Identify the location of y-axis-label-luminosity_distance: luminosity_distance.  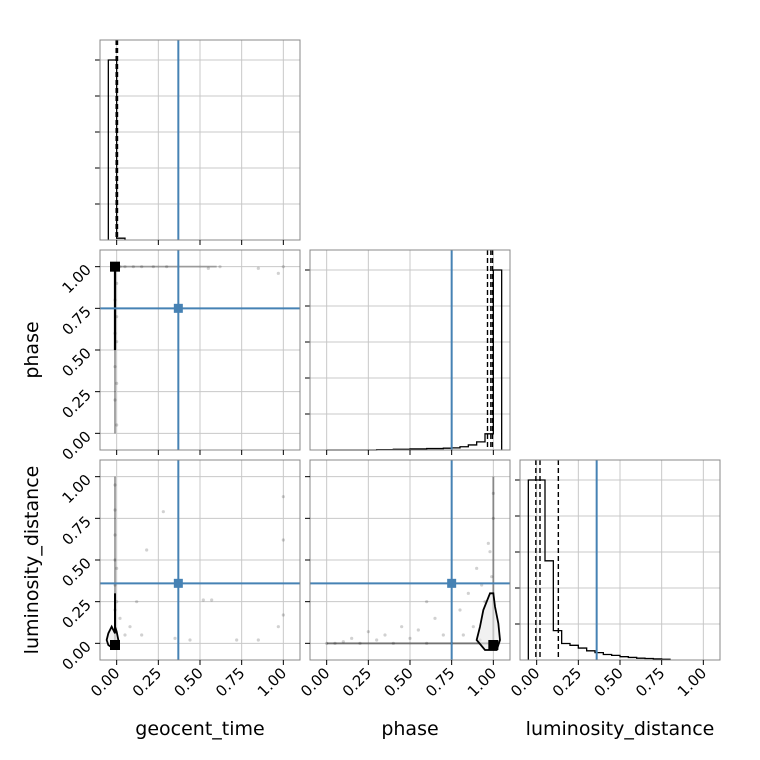
(32, 560).